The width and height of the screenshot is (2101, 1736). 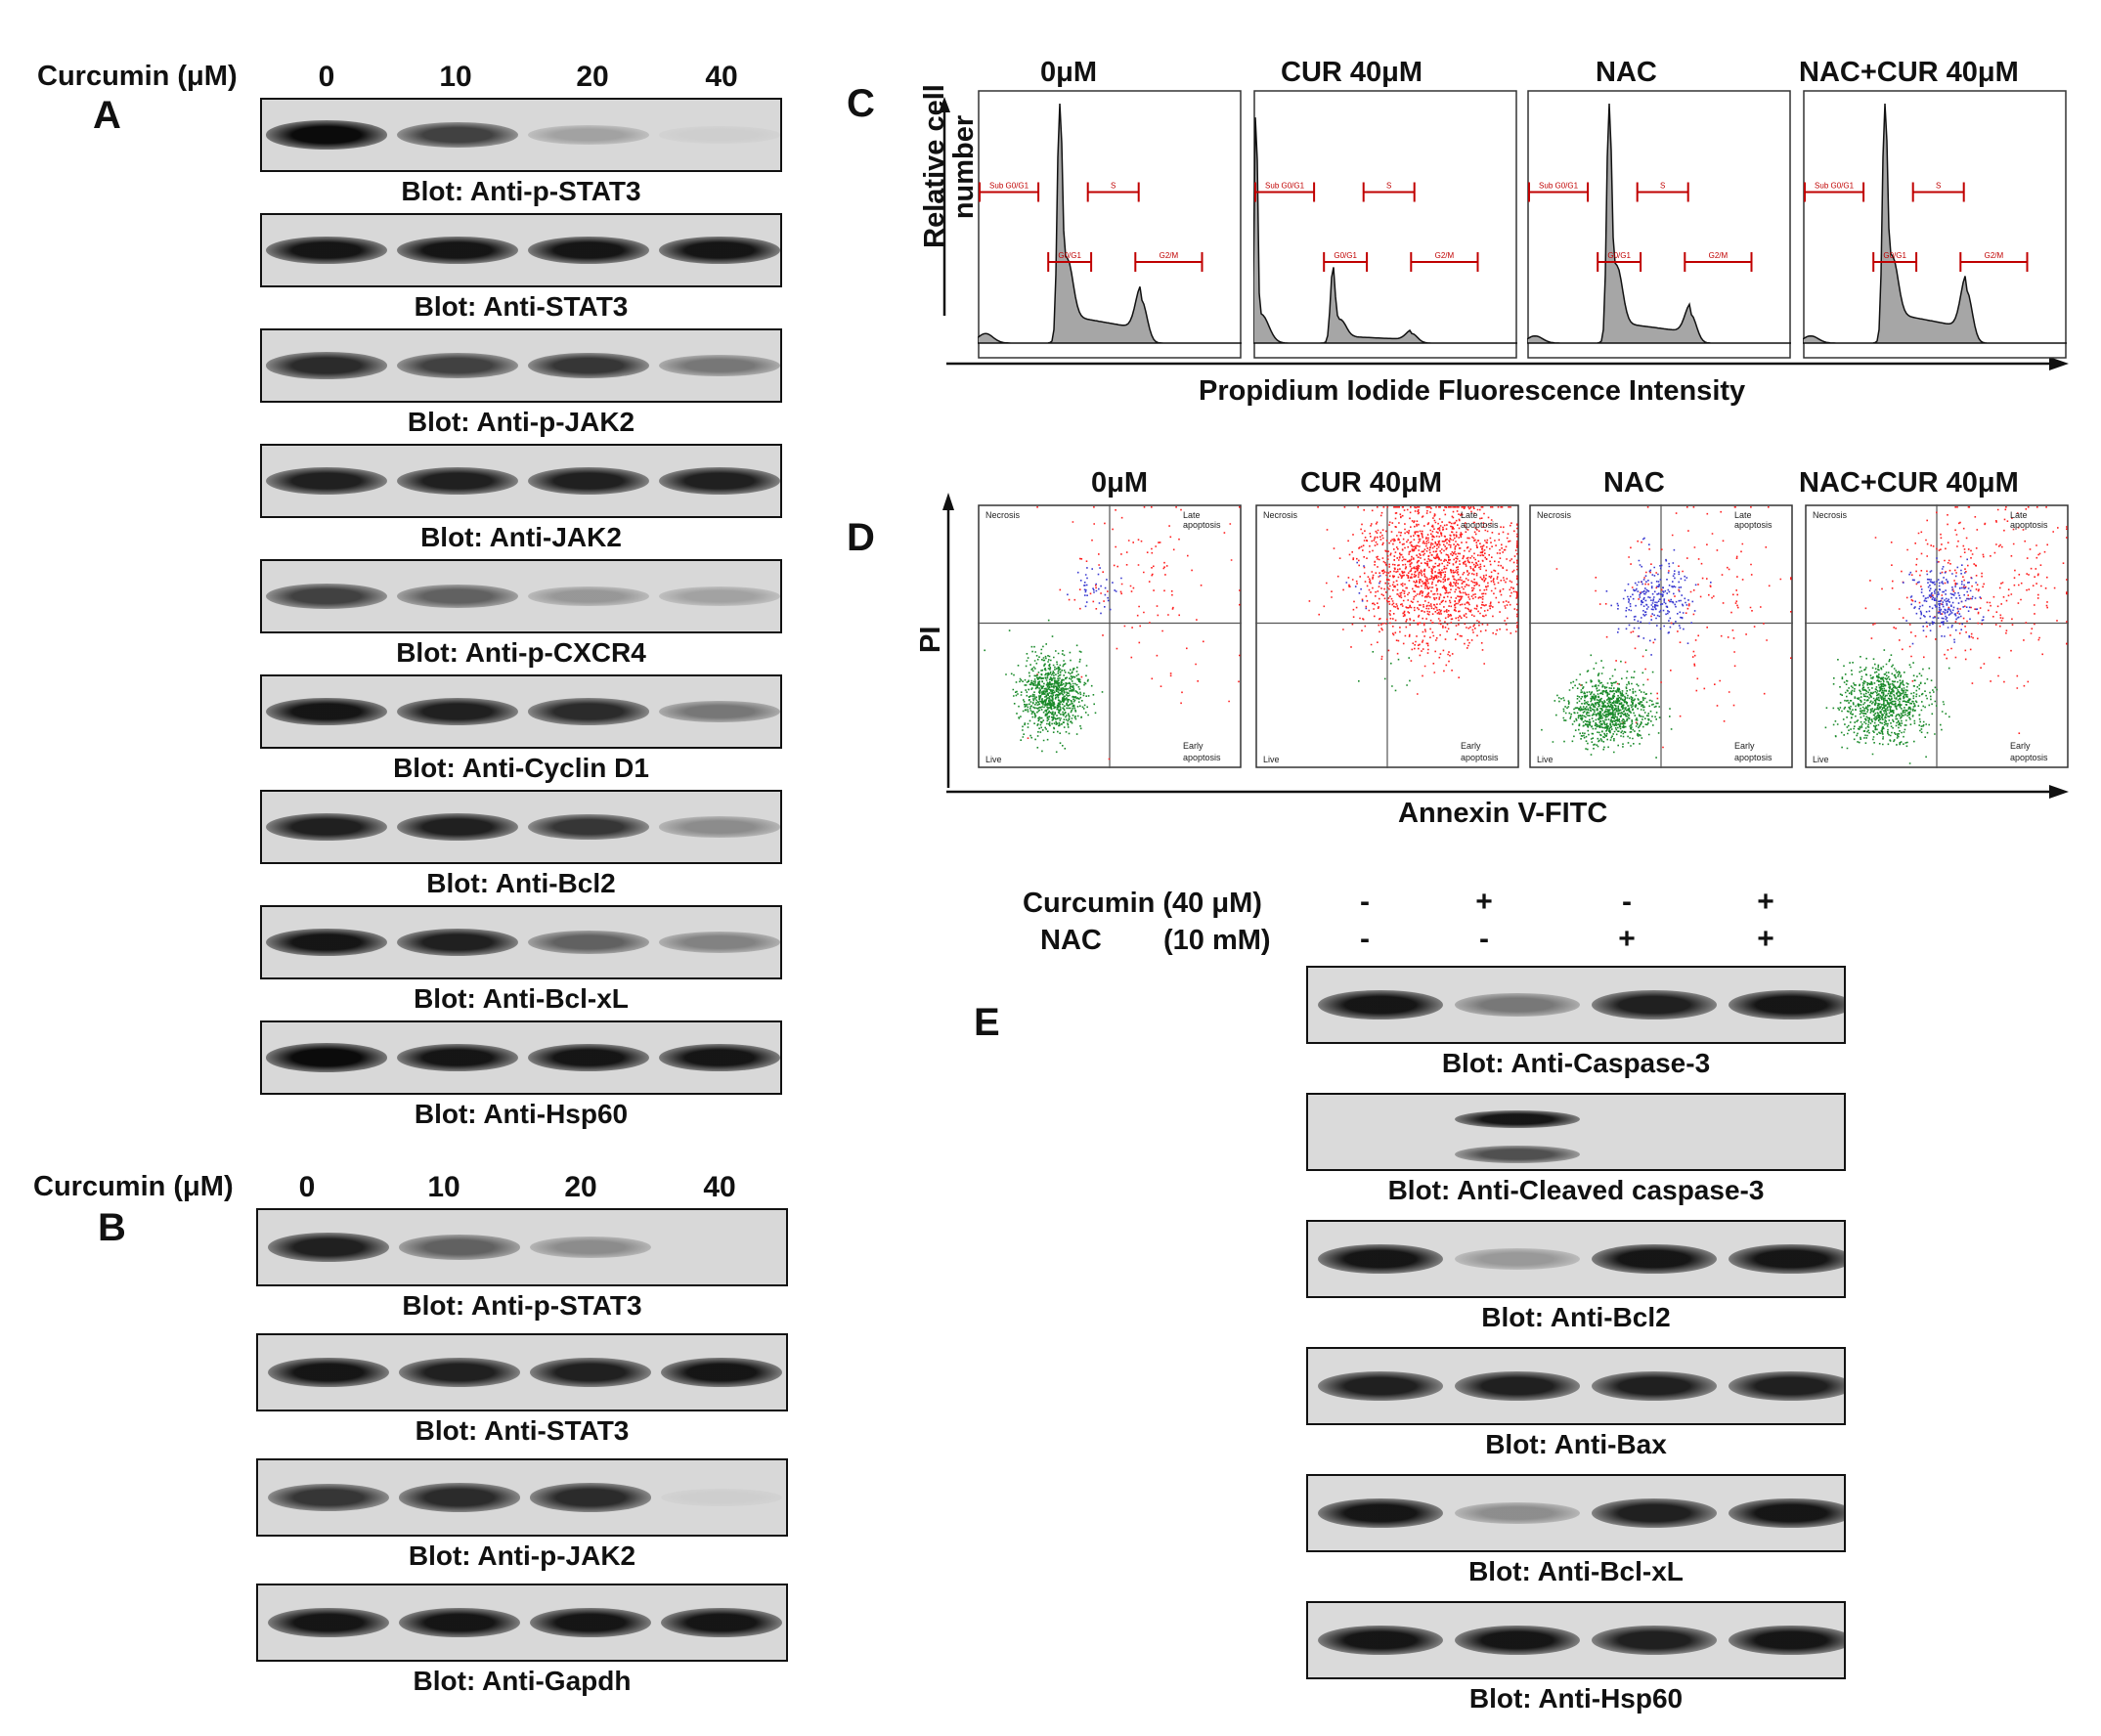 I want to click on panel-d-xlabel: Annexin V-FITC, so click(x=1503, y=813).